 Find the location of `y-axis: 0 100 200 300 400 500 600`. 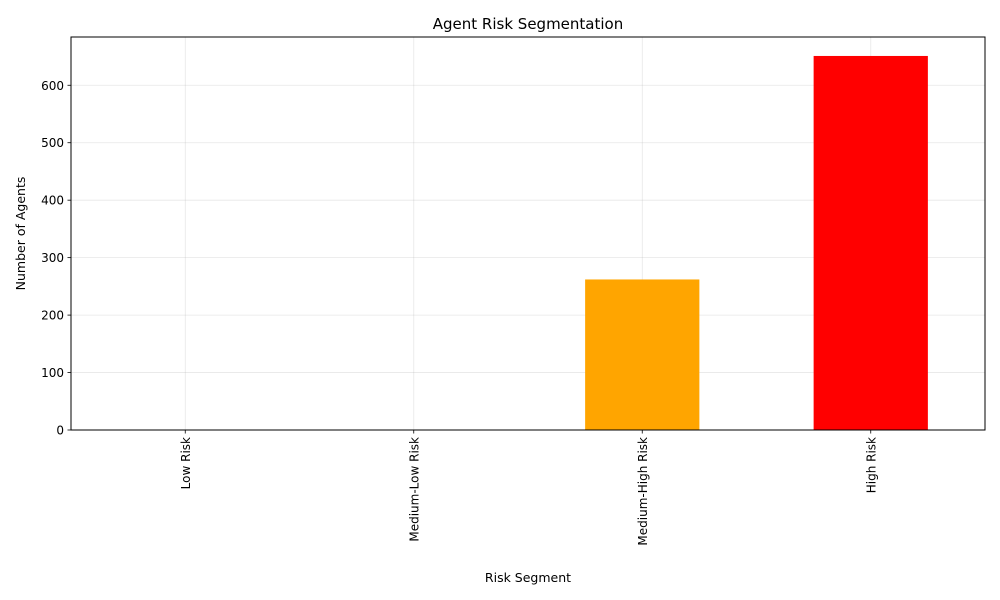

y-axis: 0 100 200 300 400 500 600 is located at coordinates (56, 258).